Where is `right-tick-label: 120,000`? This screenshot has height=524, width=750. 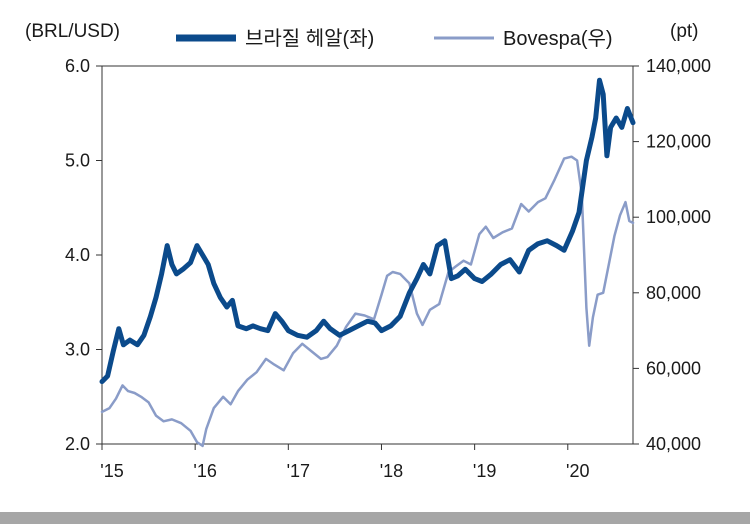 right-tick-label: 120,000 is located at coordinates (678, 142).